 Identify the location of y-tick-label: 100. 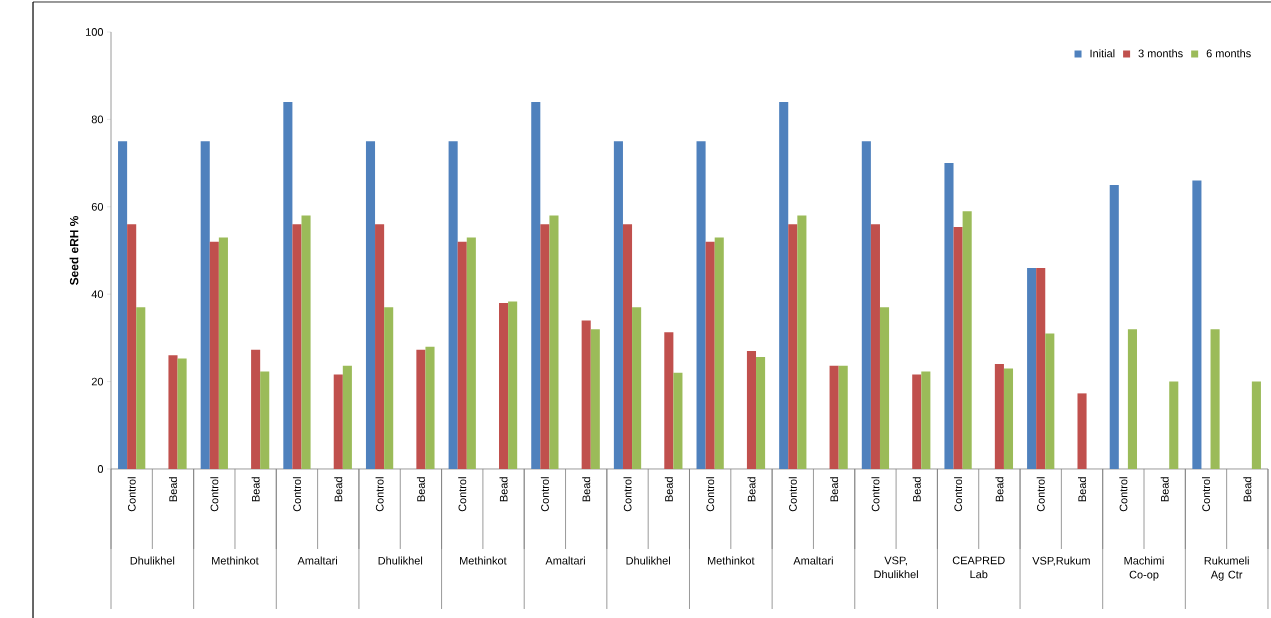
(95, 32).